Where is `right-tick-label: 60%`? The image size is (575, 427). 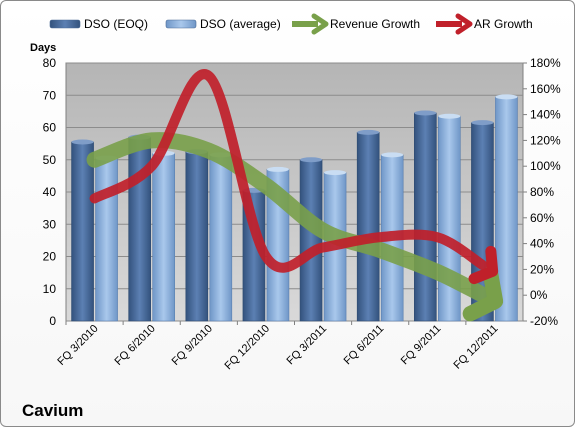 right-tick-label: 60% is located at coordinates (542, 218).